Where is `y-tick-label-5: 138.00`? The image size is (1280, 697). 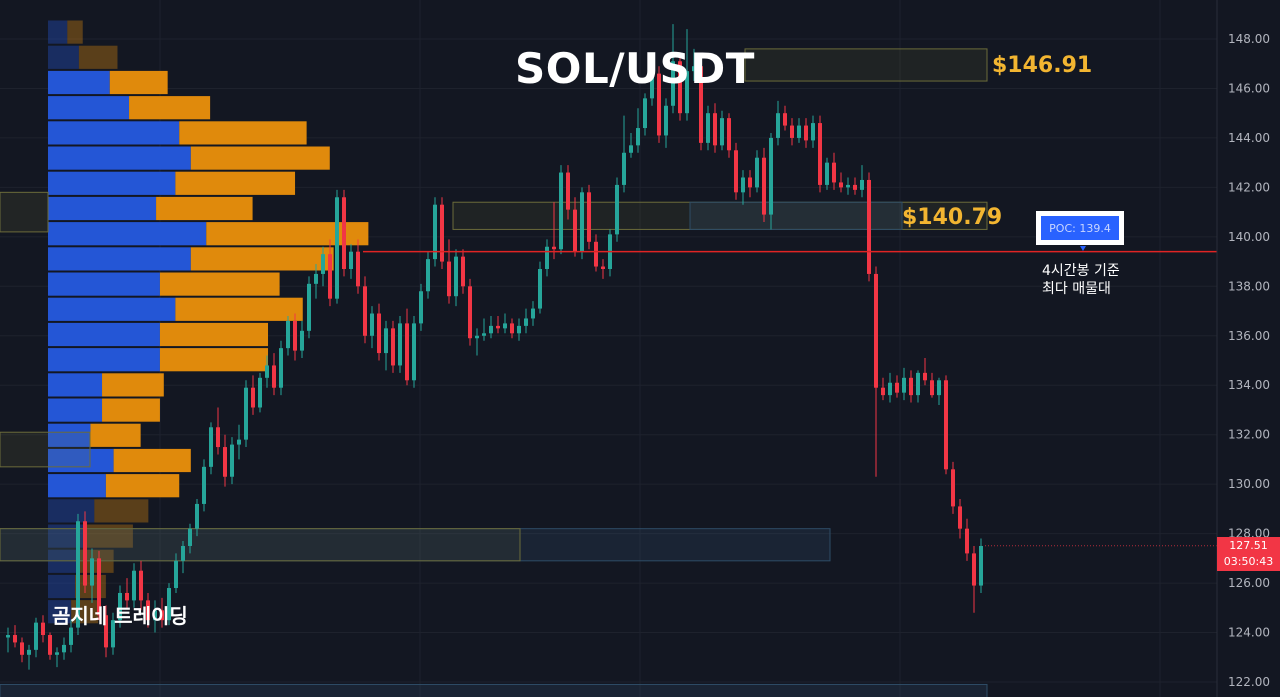 y-tick-label-5: 138.00 is located at coordinates (1249, 286).